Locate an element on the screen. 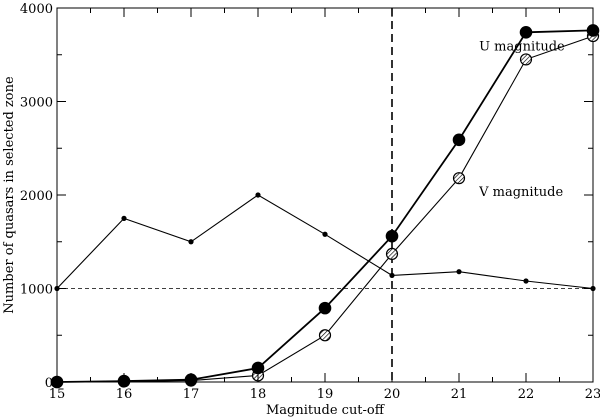  y-tick-label: 3000 is located at coordinates (36, 103).